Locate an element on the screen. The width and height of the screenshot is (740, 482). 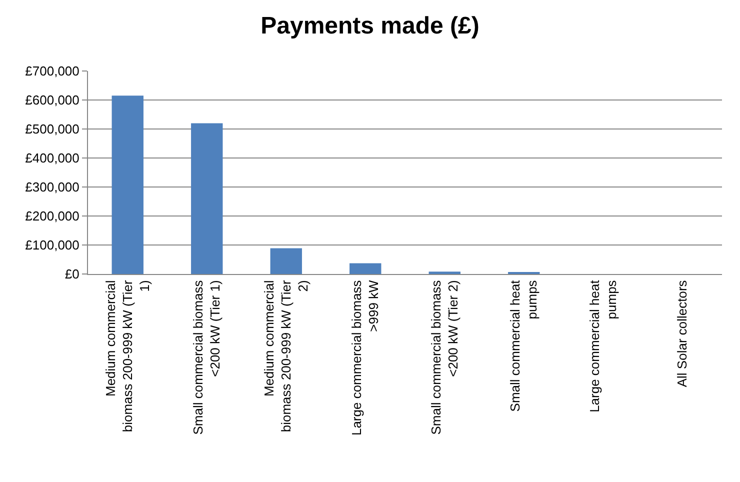
y-tick-label: £200,000 is located at coordinates (52, 216).